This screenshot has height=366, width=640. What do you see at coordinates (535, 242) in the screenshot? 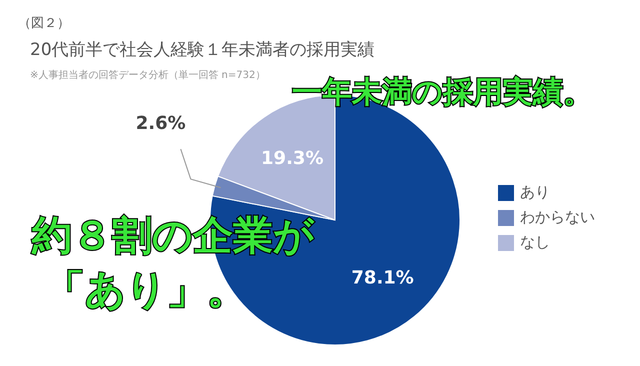
I see `legend-label: なし` at bounding box center [535, 242].